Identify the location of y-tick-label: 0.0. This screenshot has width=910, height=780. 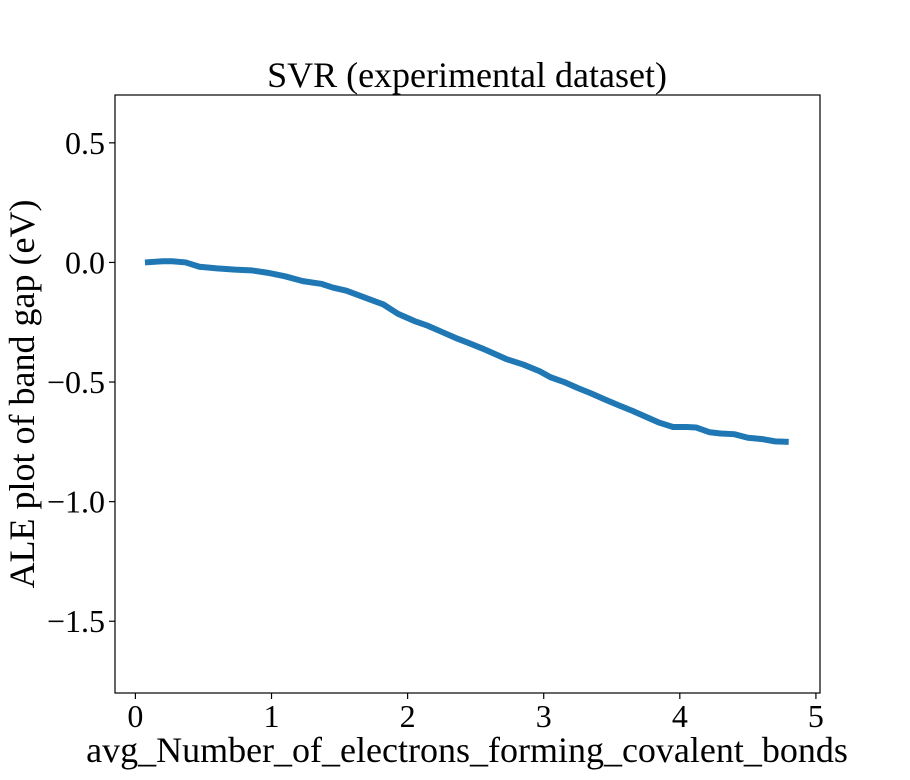
(85, 262).